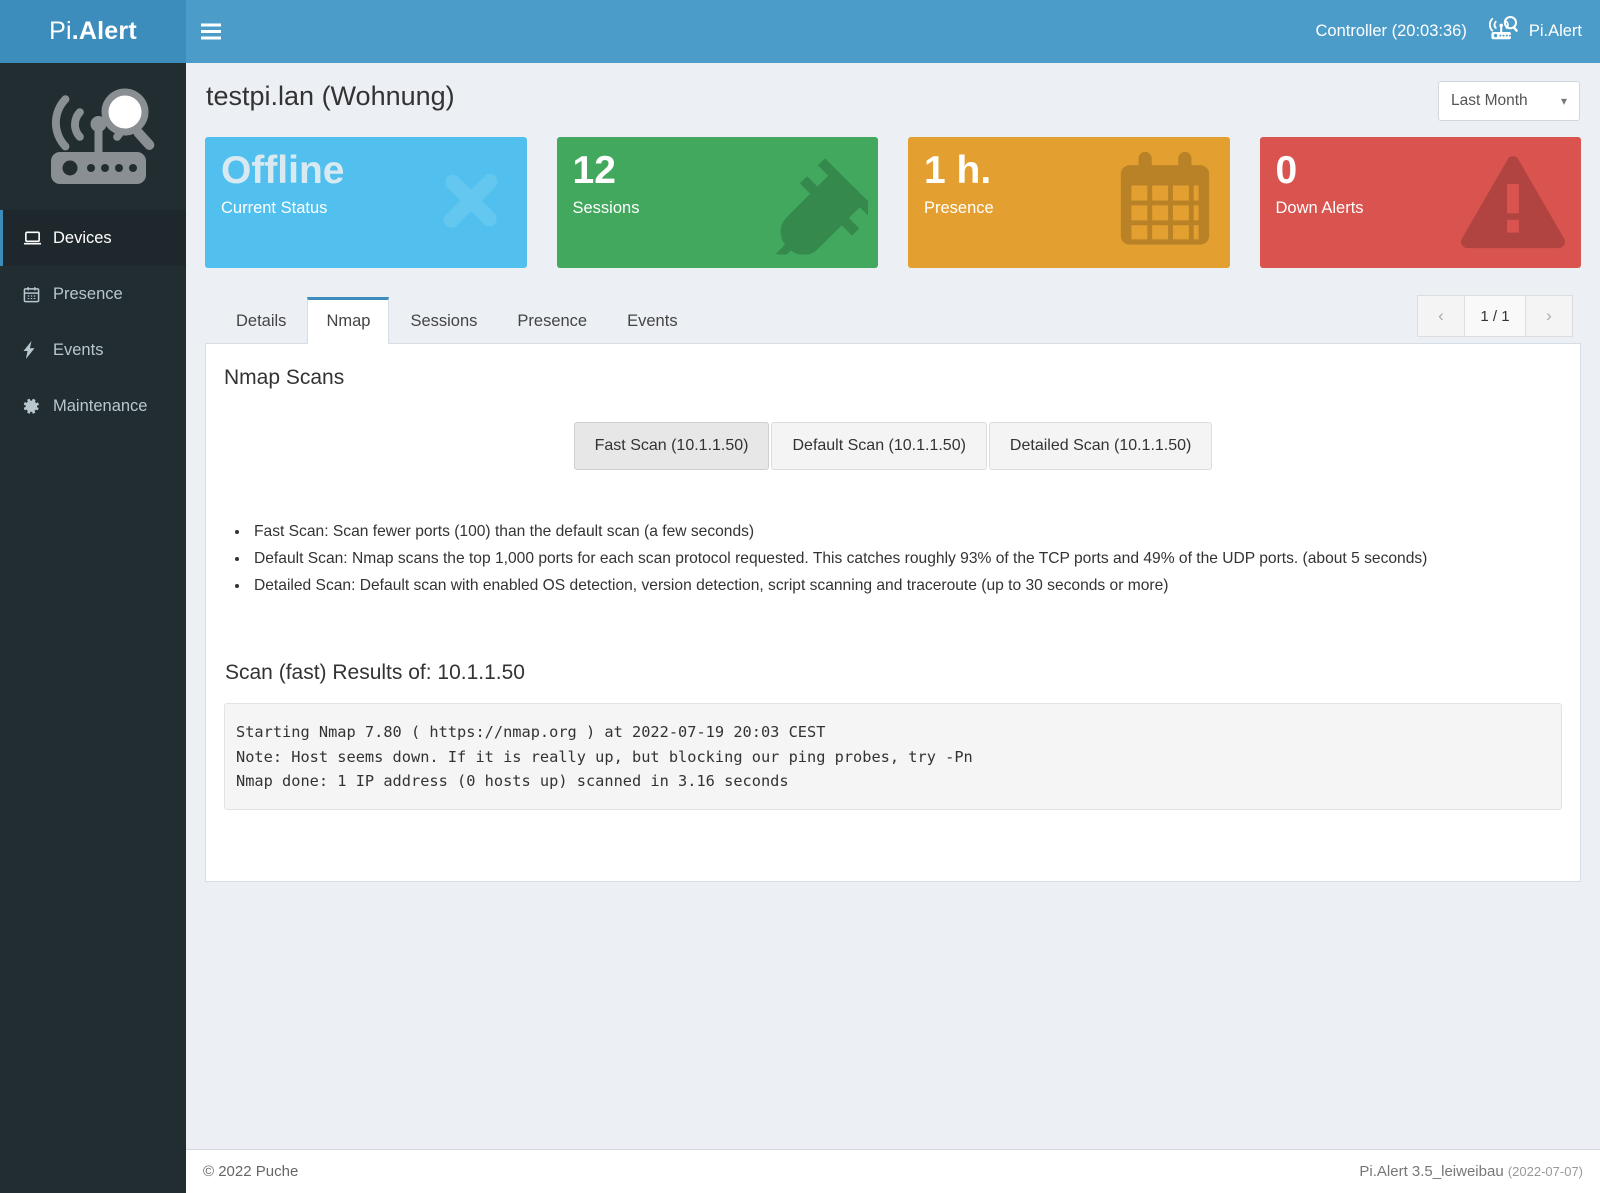 This screenshot has width=1600, height=1193. I want to click on tab-sessions: Sessions, so click(444, 321).